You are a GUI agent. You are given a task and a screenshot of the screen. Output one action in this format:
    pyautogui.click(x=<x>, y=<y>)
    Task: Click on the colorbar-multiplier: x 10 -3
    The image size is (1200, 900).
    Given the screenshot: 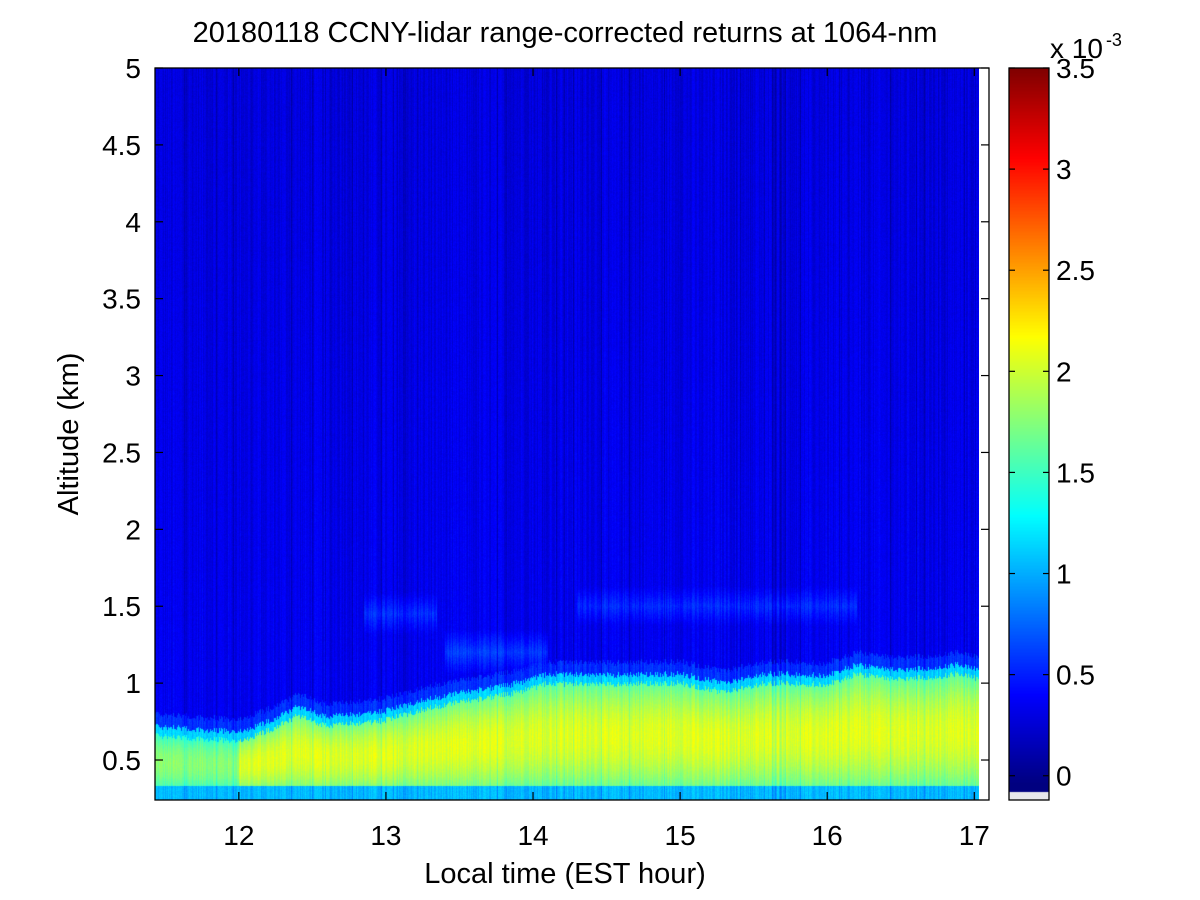 What is the action you would take?
    pyautogui.click(x=1086, y=47)
    